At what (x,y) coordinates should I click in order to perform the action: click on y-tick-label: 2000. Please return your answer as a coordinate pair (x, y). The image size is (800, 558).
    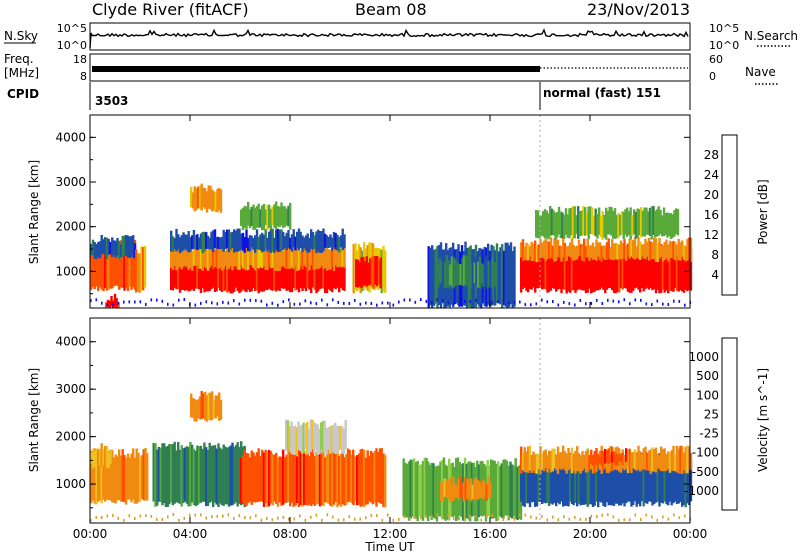
    Looking at the image, I should click on (70, 437).